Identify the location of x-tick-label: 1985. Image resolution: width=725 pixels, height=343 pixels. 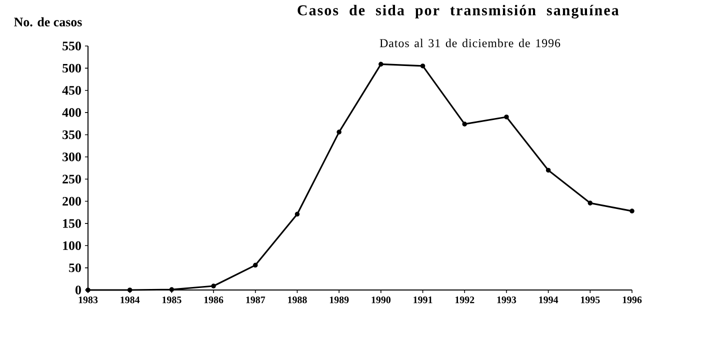
(172, 300).